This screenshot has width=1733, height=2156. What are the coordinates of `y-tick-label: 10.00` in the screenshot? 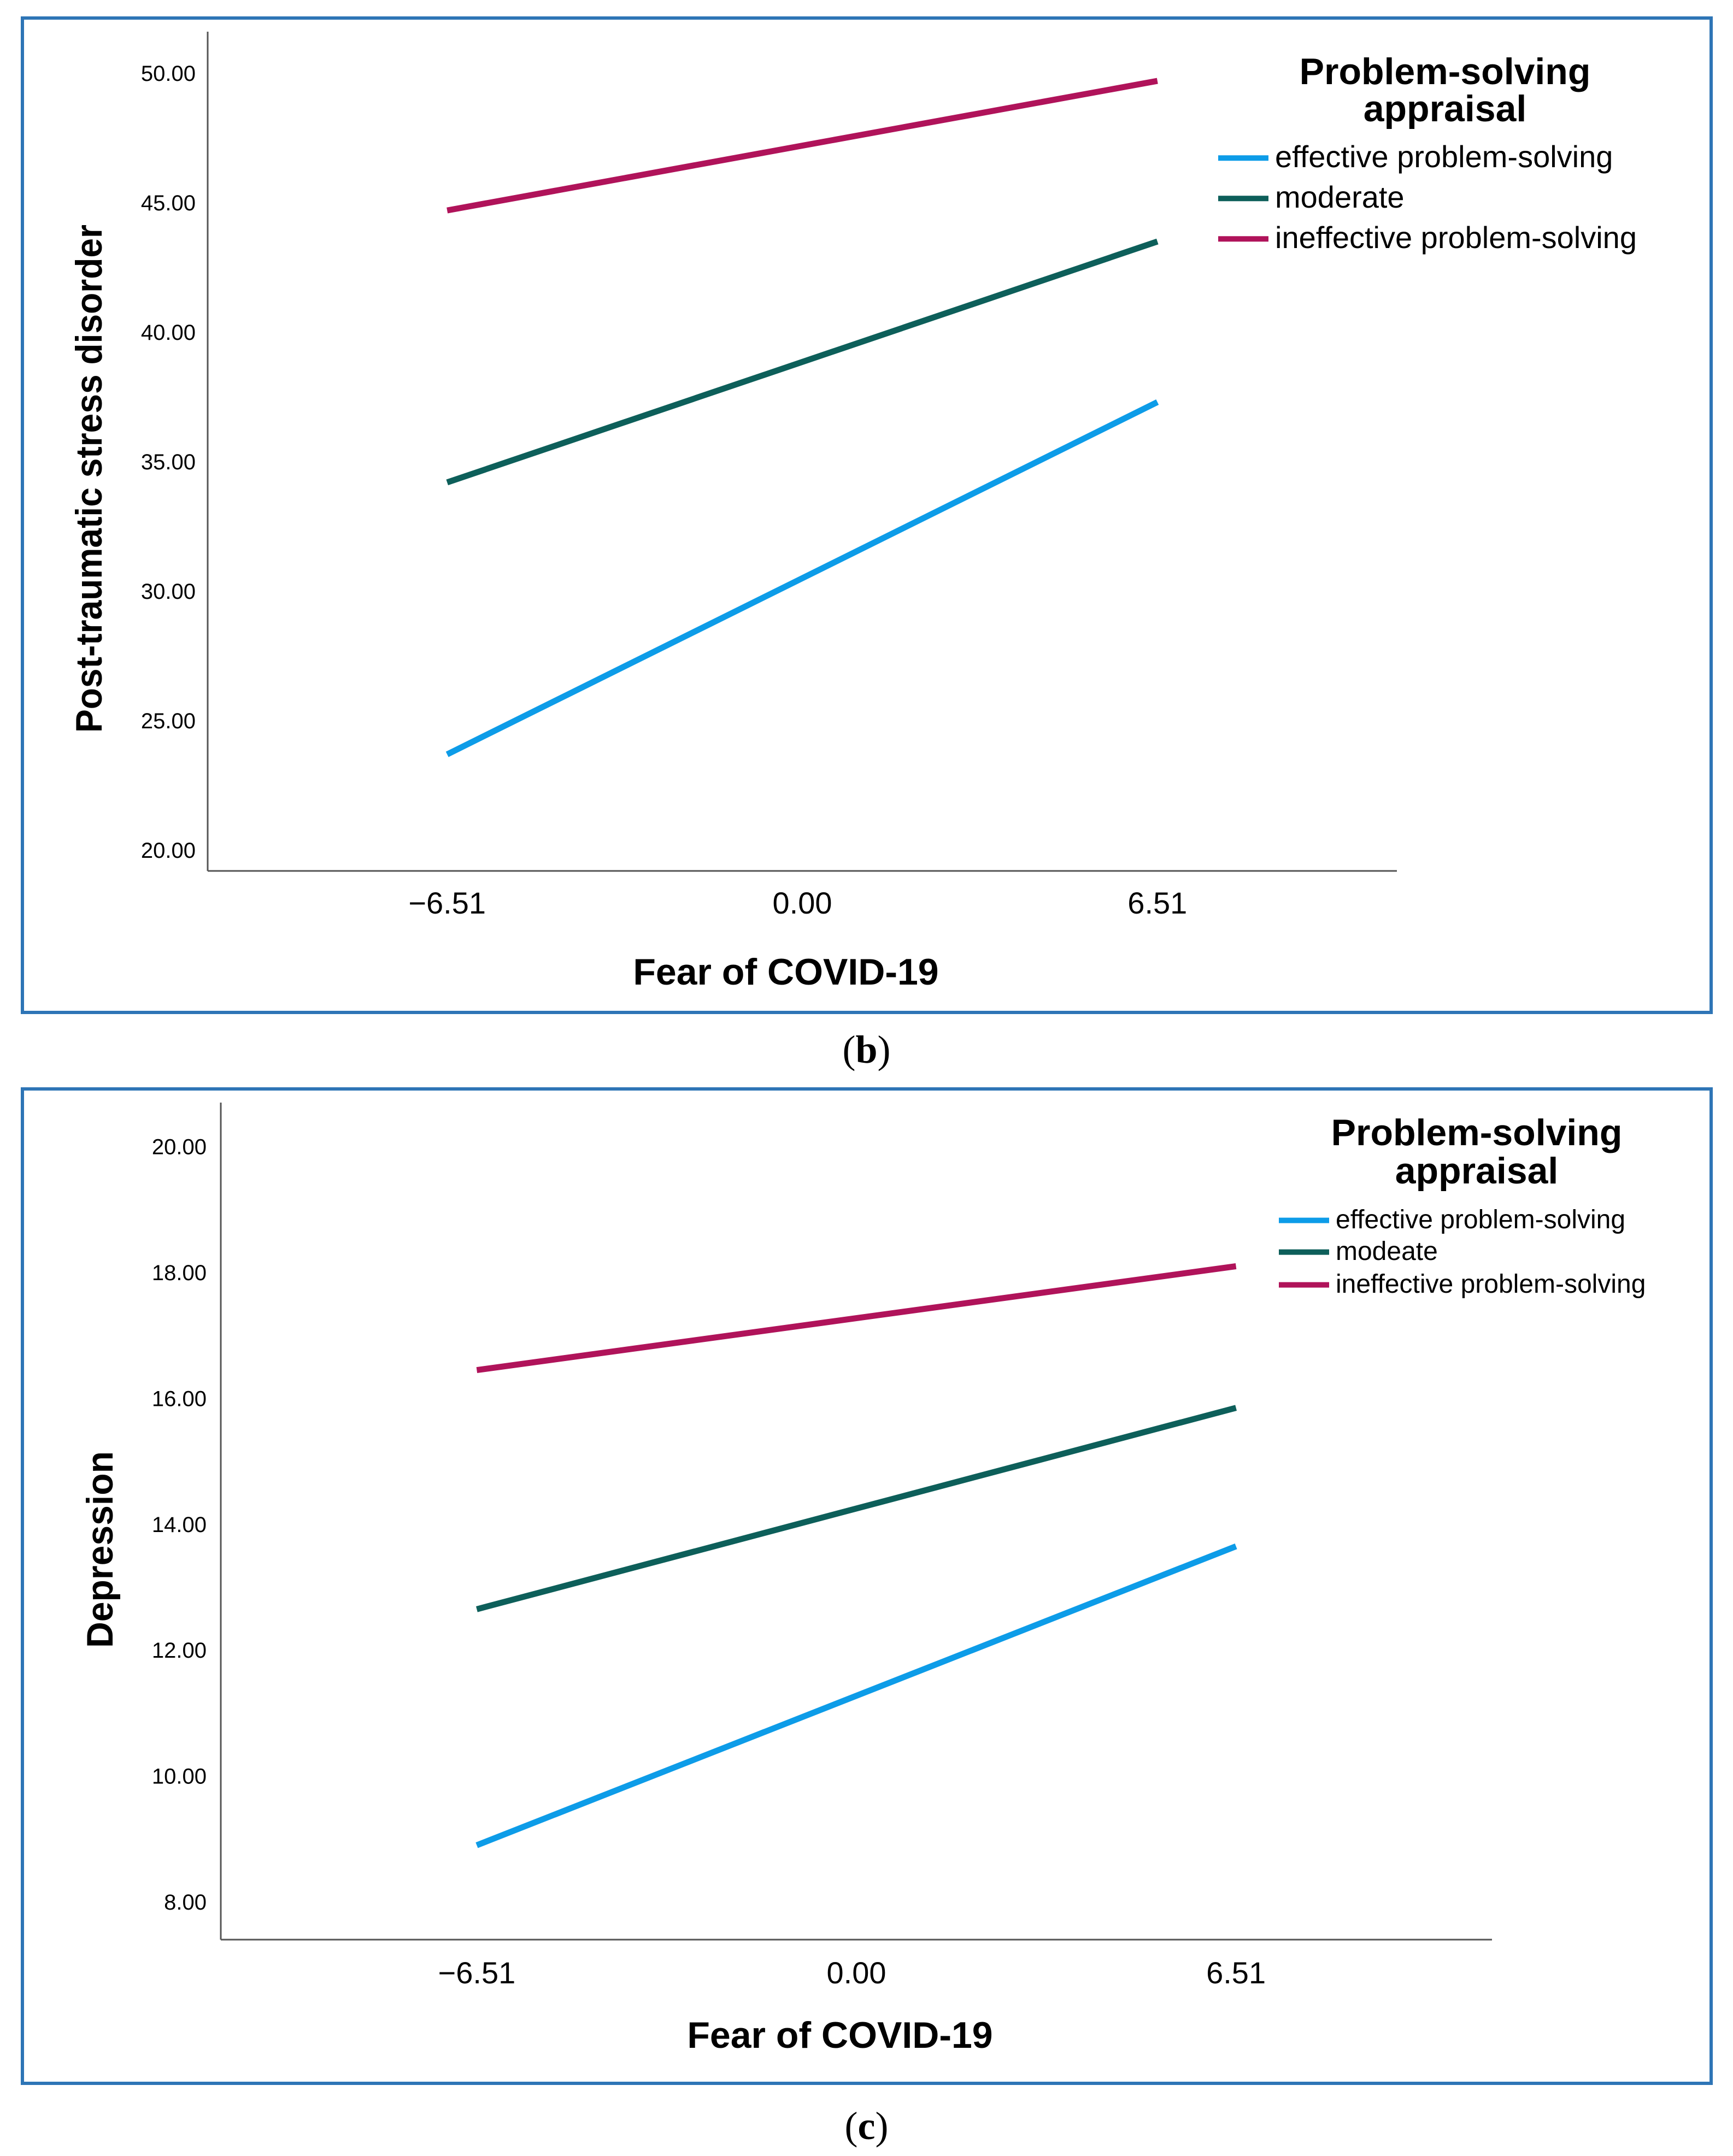 It's located at (180, 1777).